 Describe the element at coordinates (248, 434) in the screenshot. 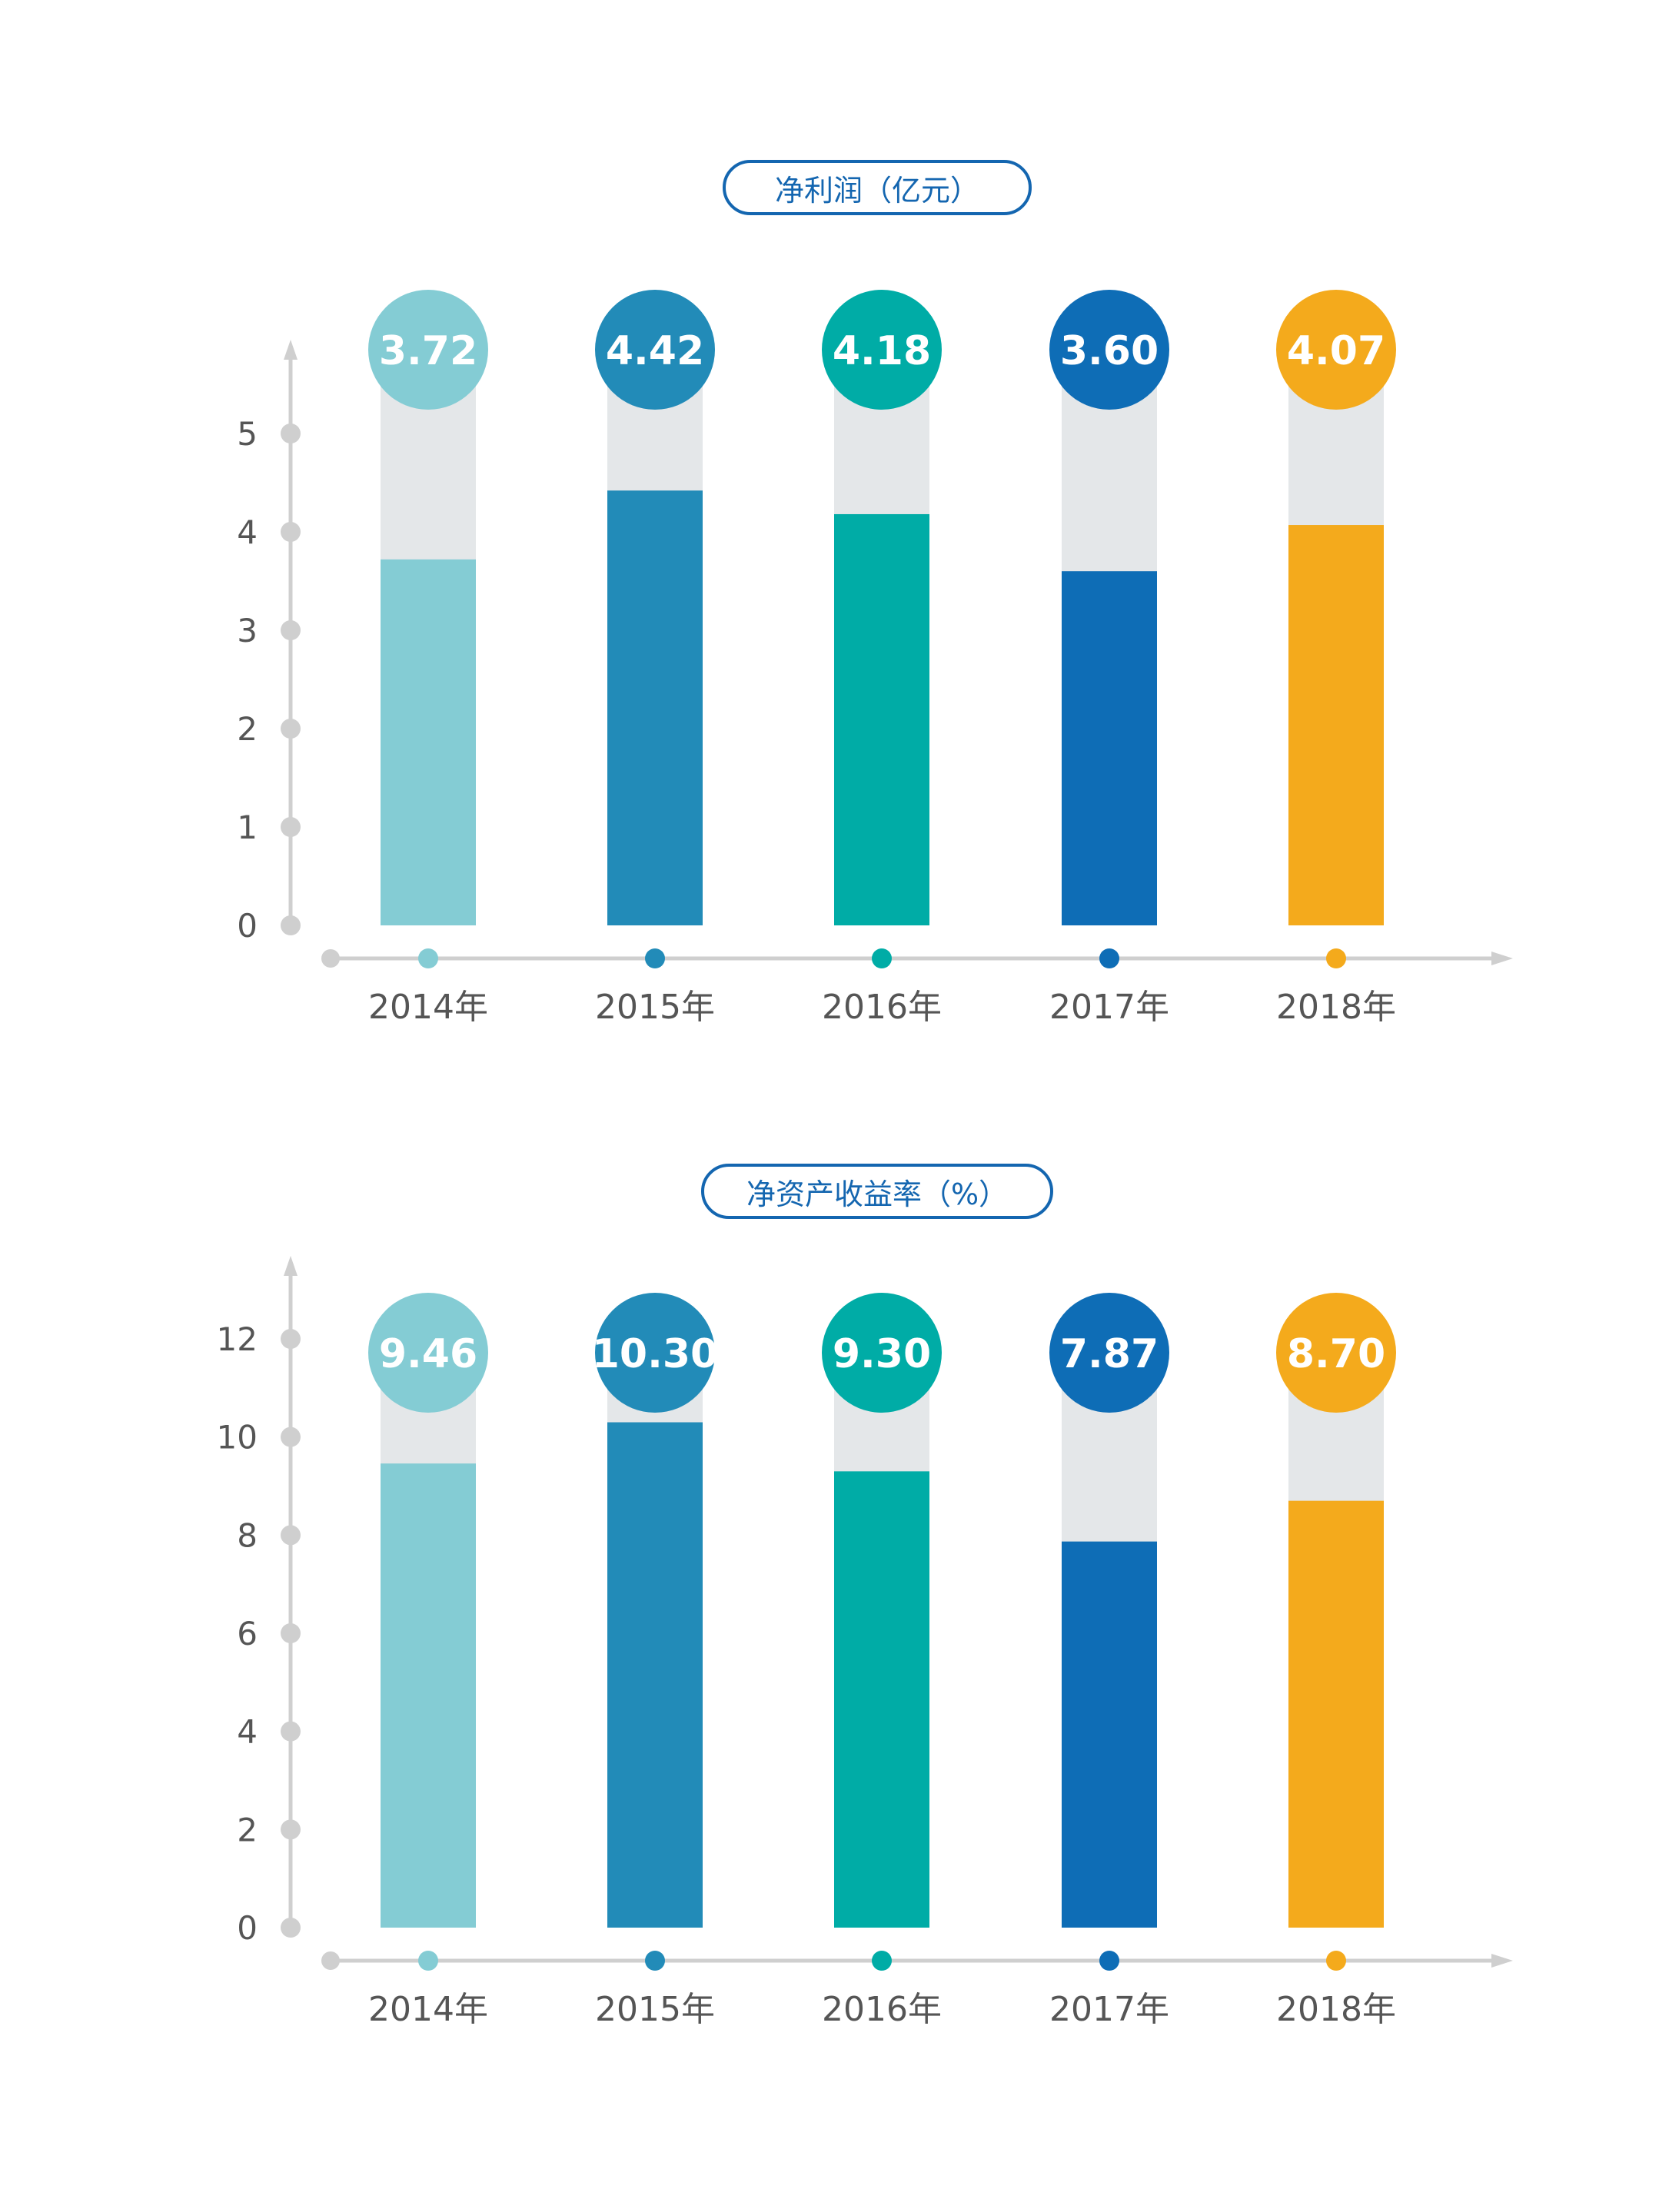

I see `y-tick-label: 5` at that location.